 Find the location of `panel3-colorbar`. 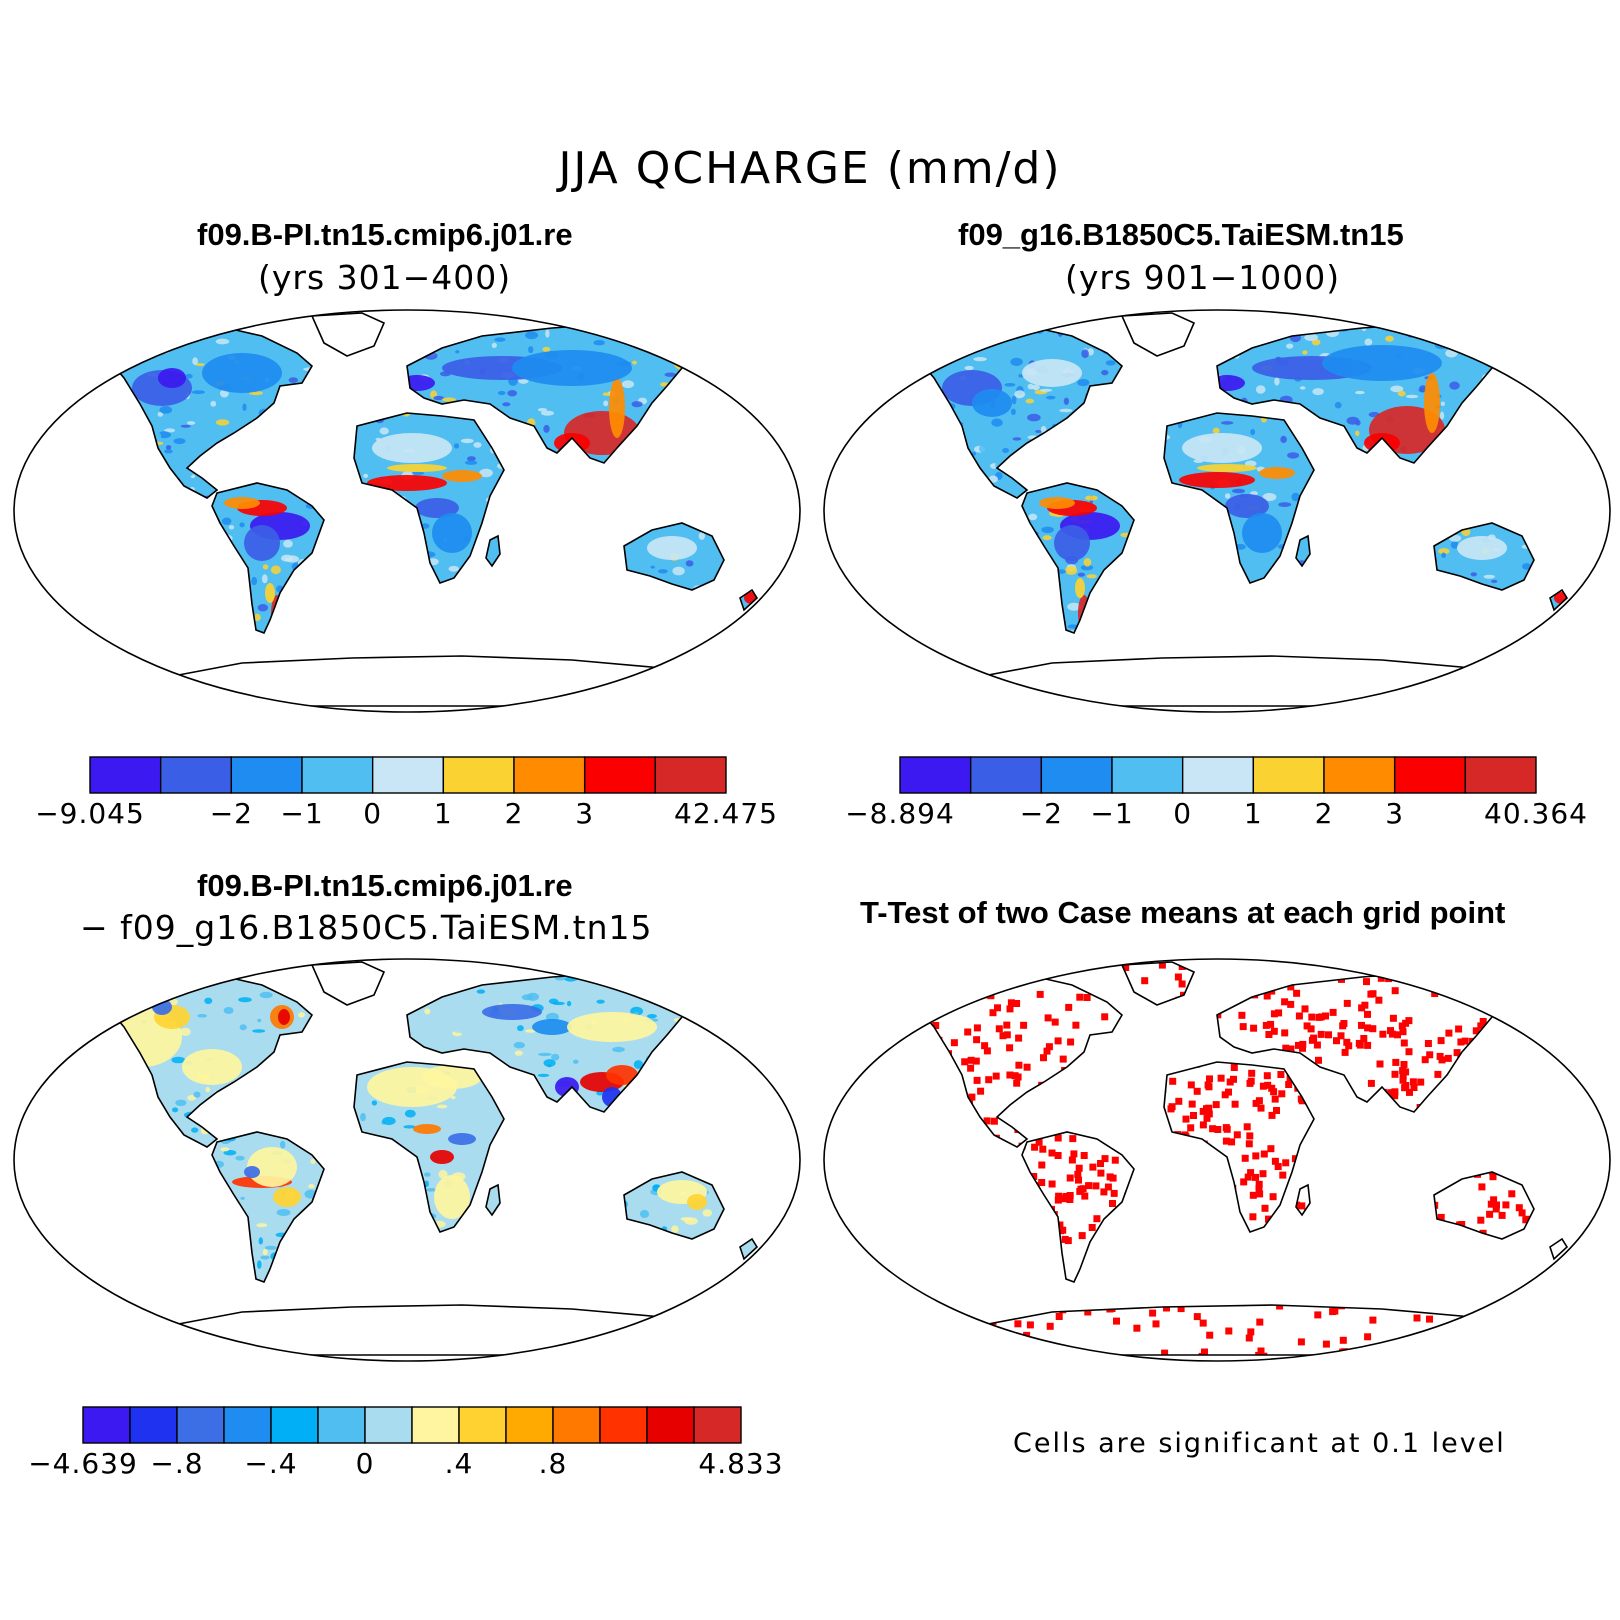

panel3-colorbar is located at coordinates (412, 1425).